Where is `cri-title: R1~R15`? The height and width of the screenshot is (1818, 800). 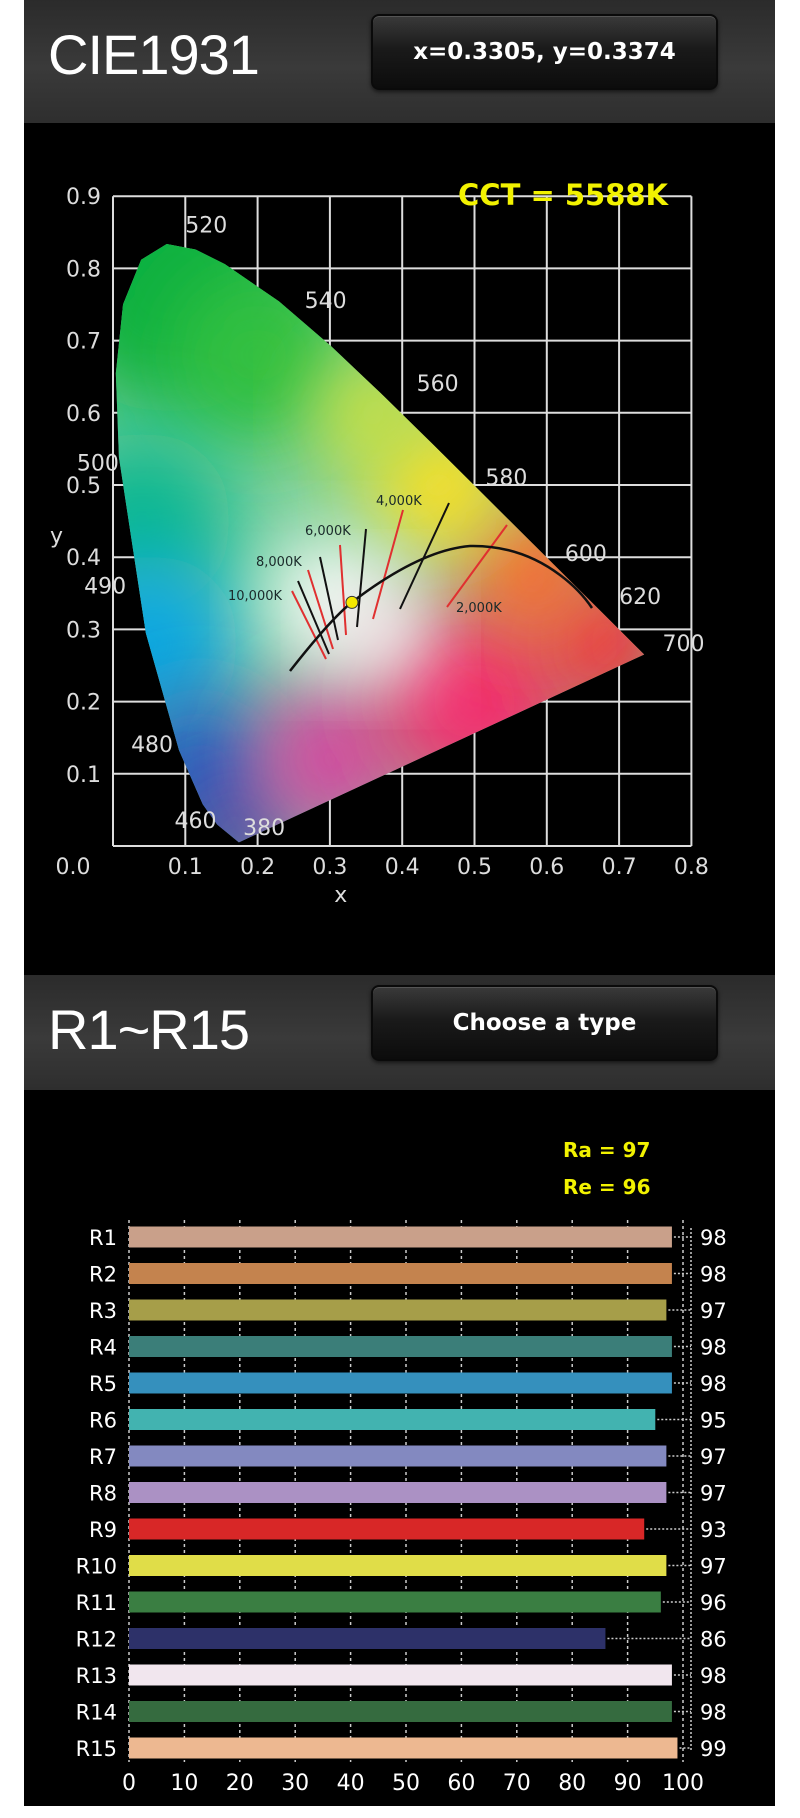
cri-title: R1~R15 is located at coordinates (149, 1029).